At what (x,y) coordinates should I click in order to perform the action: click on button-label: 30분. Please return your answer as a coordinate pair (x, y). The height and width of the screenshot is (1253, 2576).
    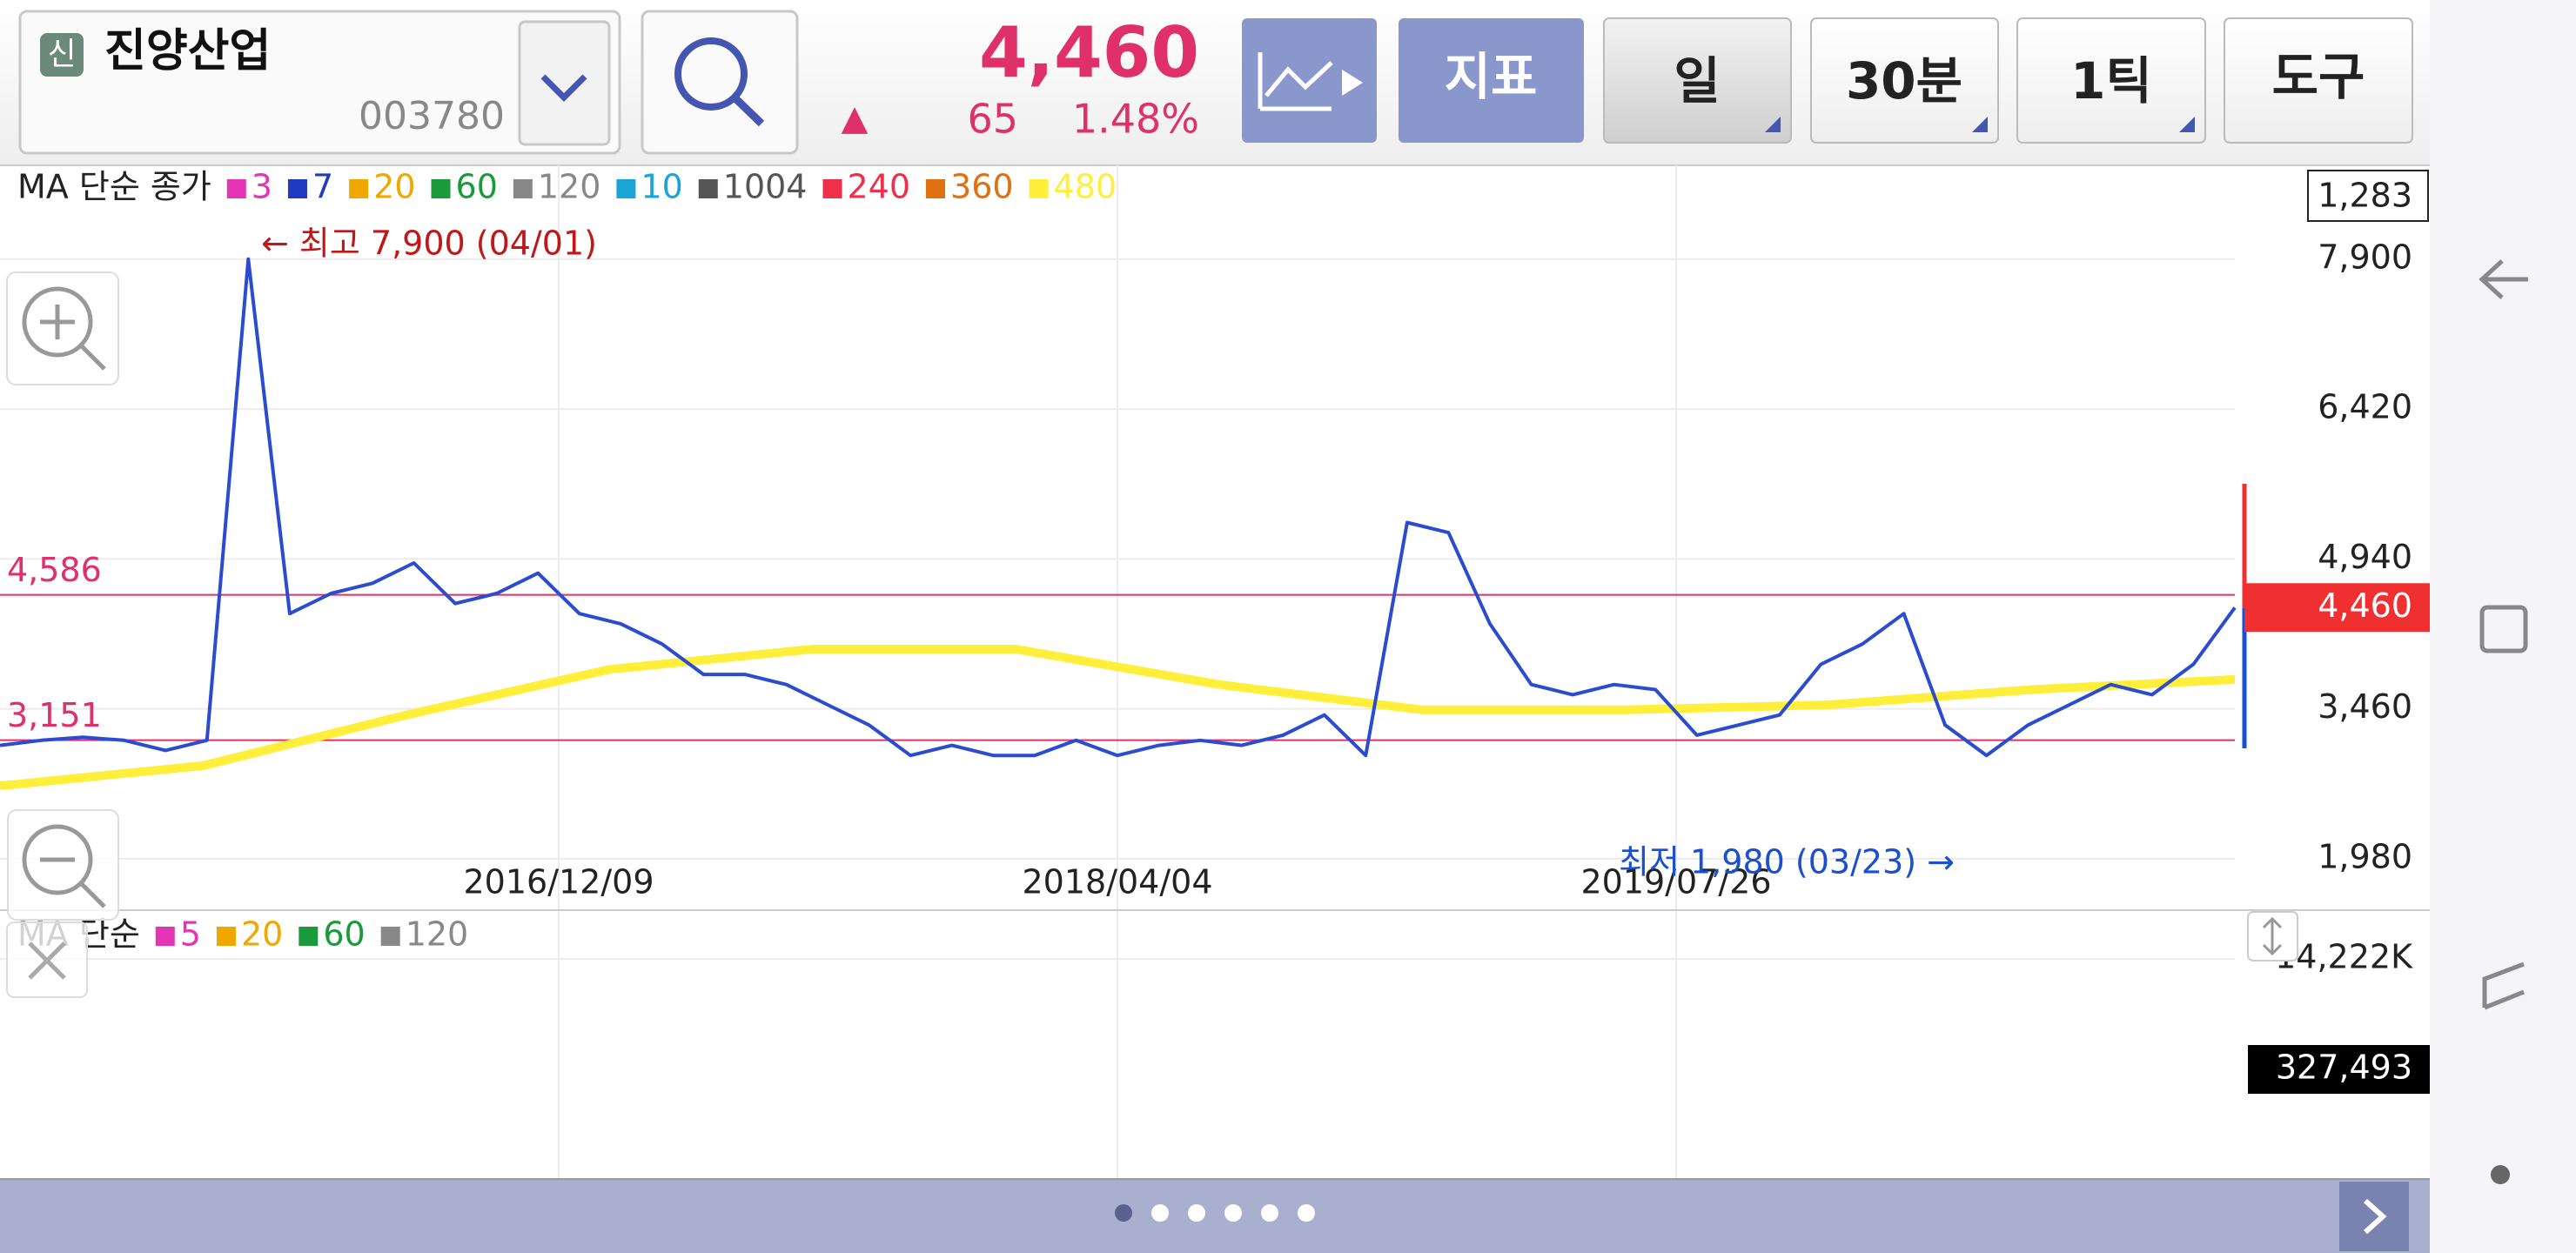
    Looking at the image, I should click on (1904, 81).